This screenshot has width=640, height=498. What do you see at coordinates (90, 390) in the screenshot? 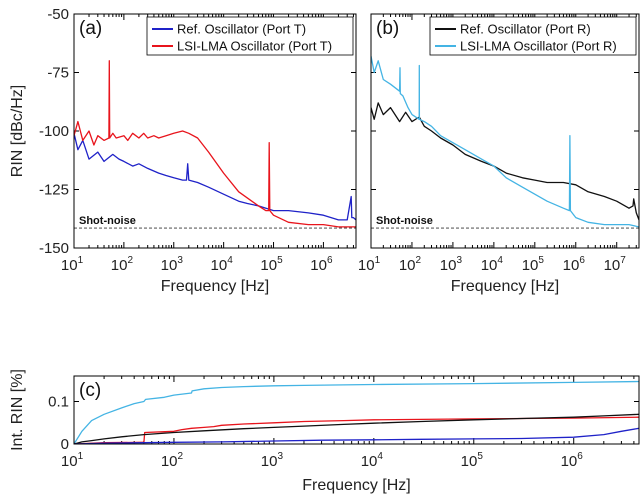
I see `panel-label: (c)` at bounding box center [90, 390].